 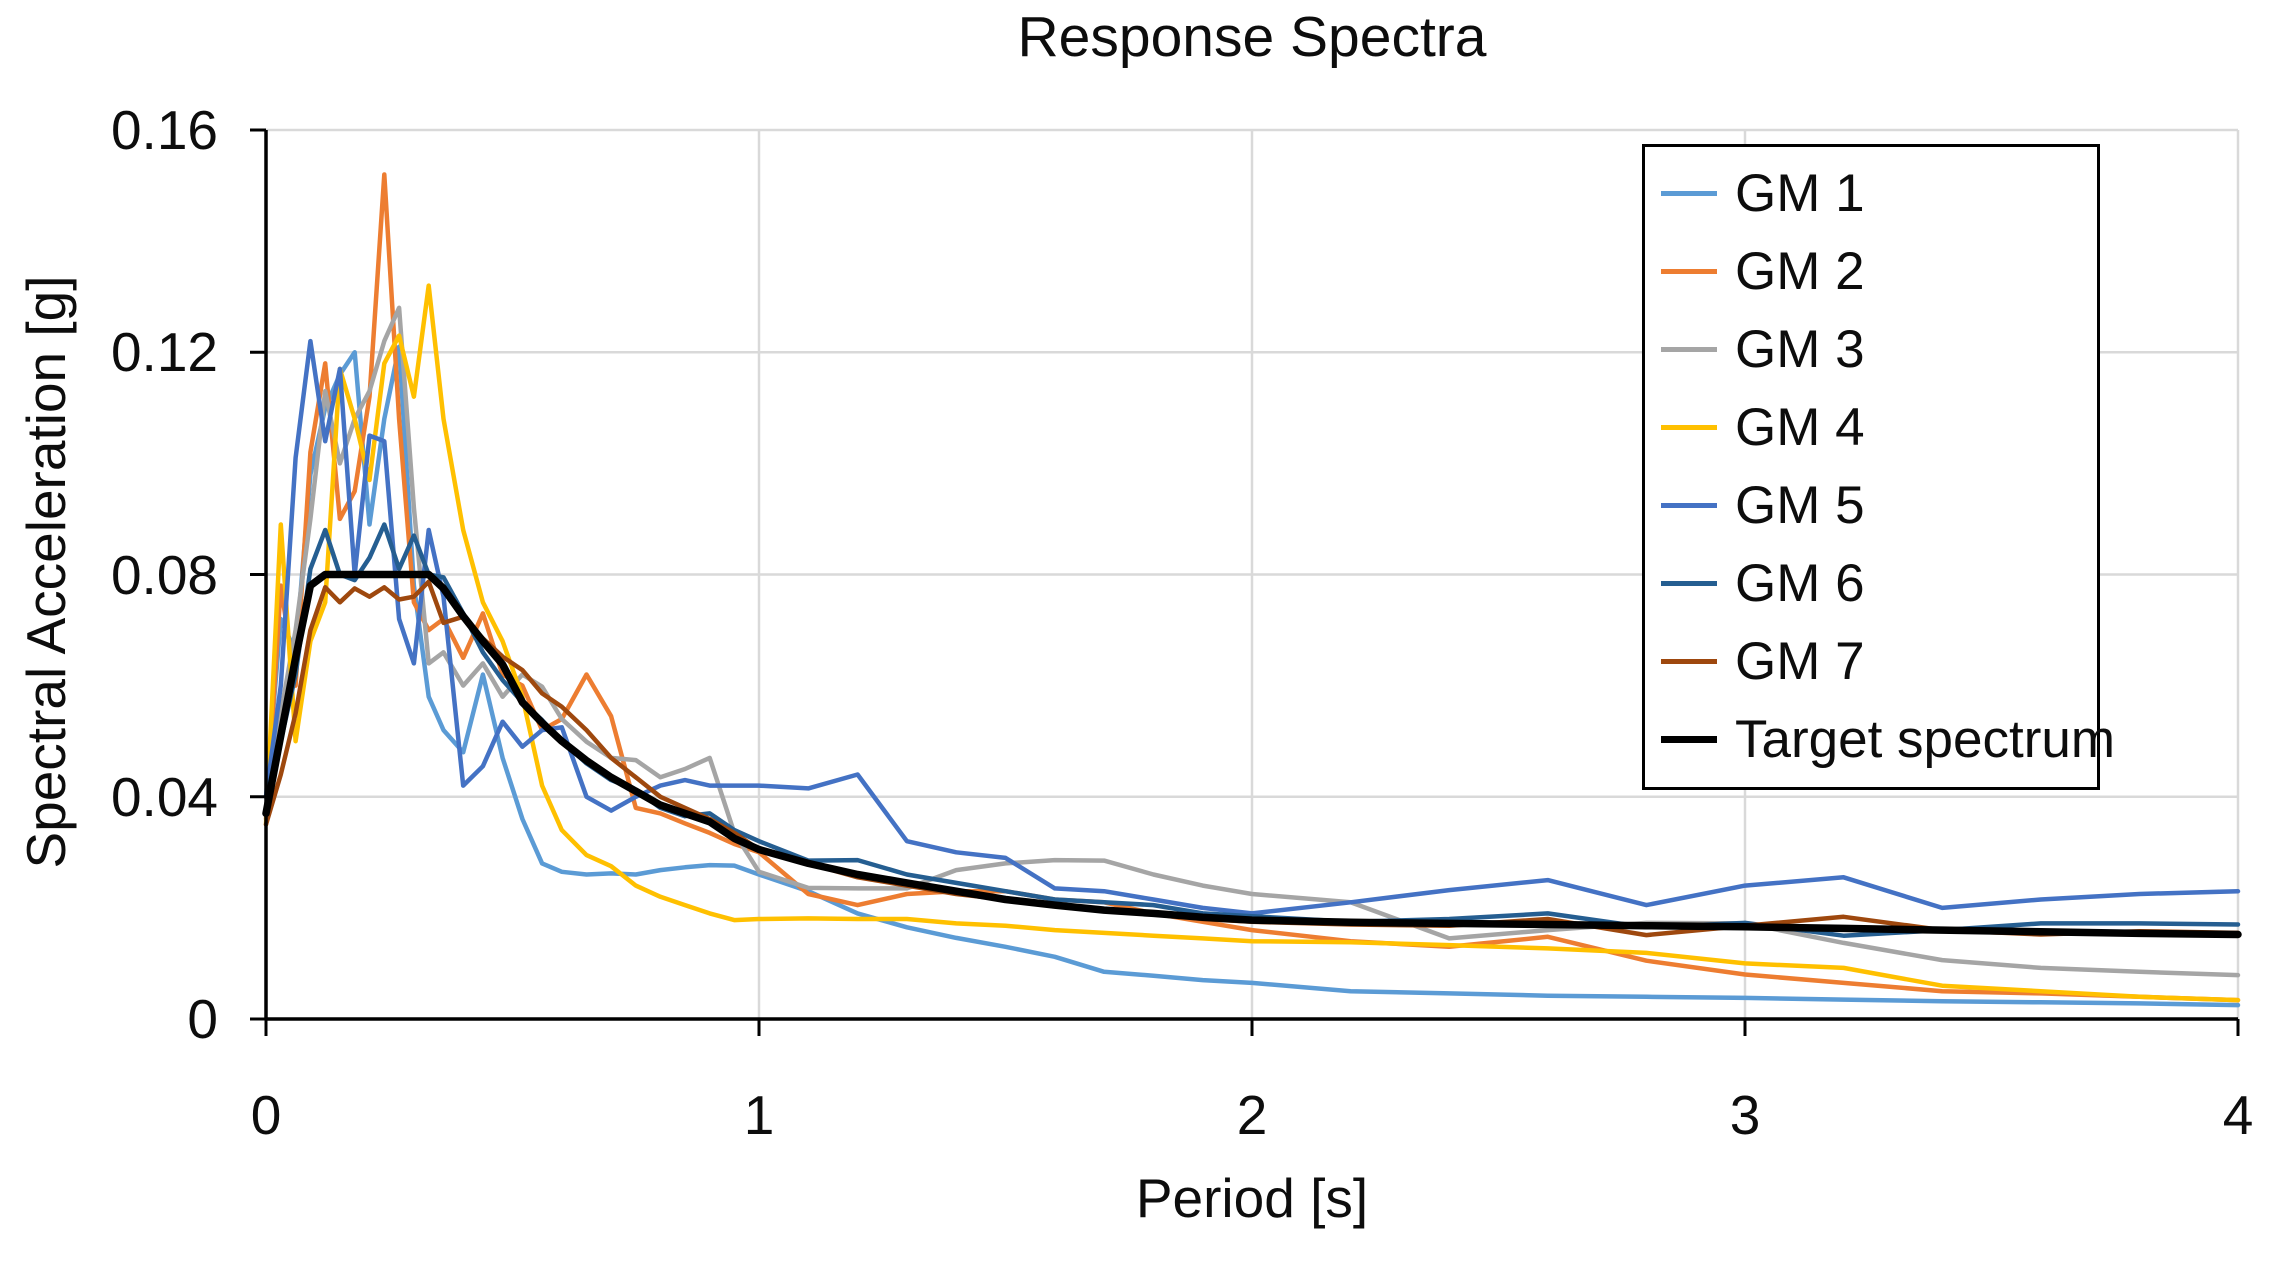 What do you see at coordinates (1871, 350) in the screenshot?
I see `legend-item: GM 3` at bounding box center [1871, 350].